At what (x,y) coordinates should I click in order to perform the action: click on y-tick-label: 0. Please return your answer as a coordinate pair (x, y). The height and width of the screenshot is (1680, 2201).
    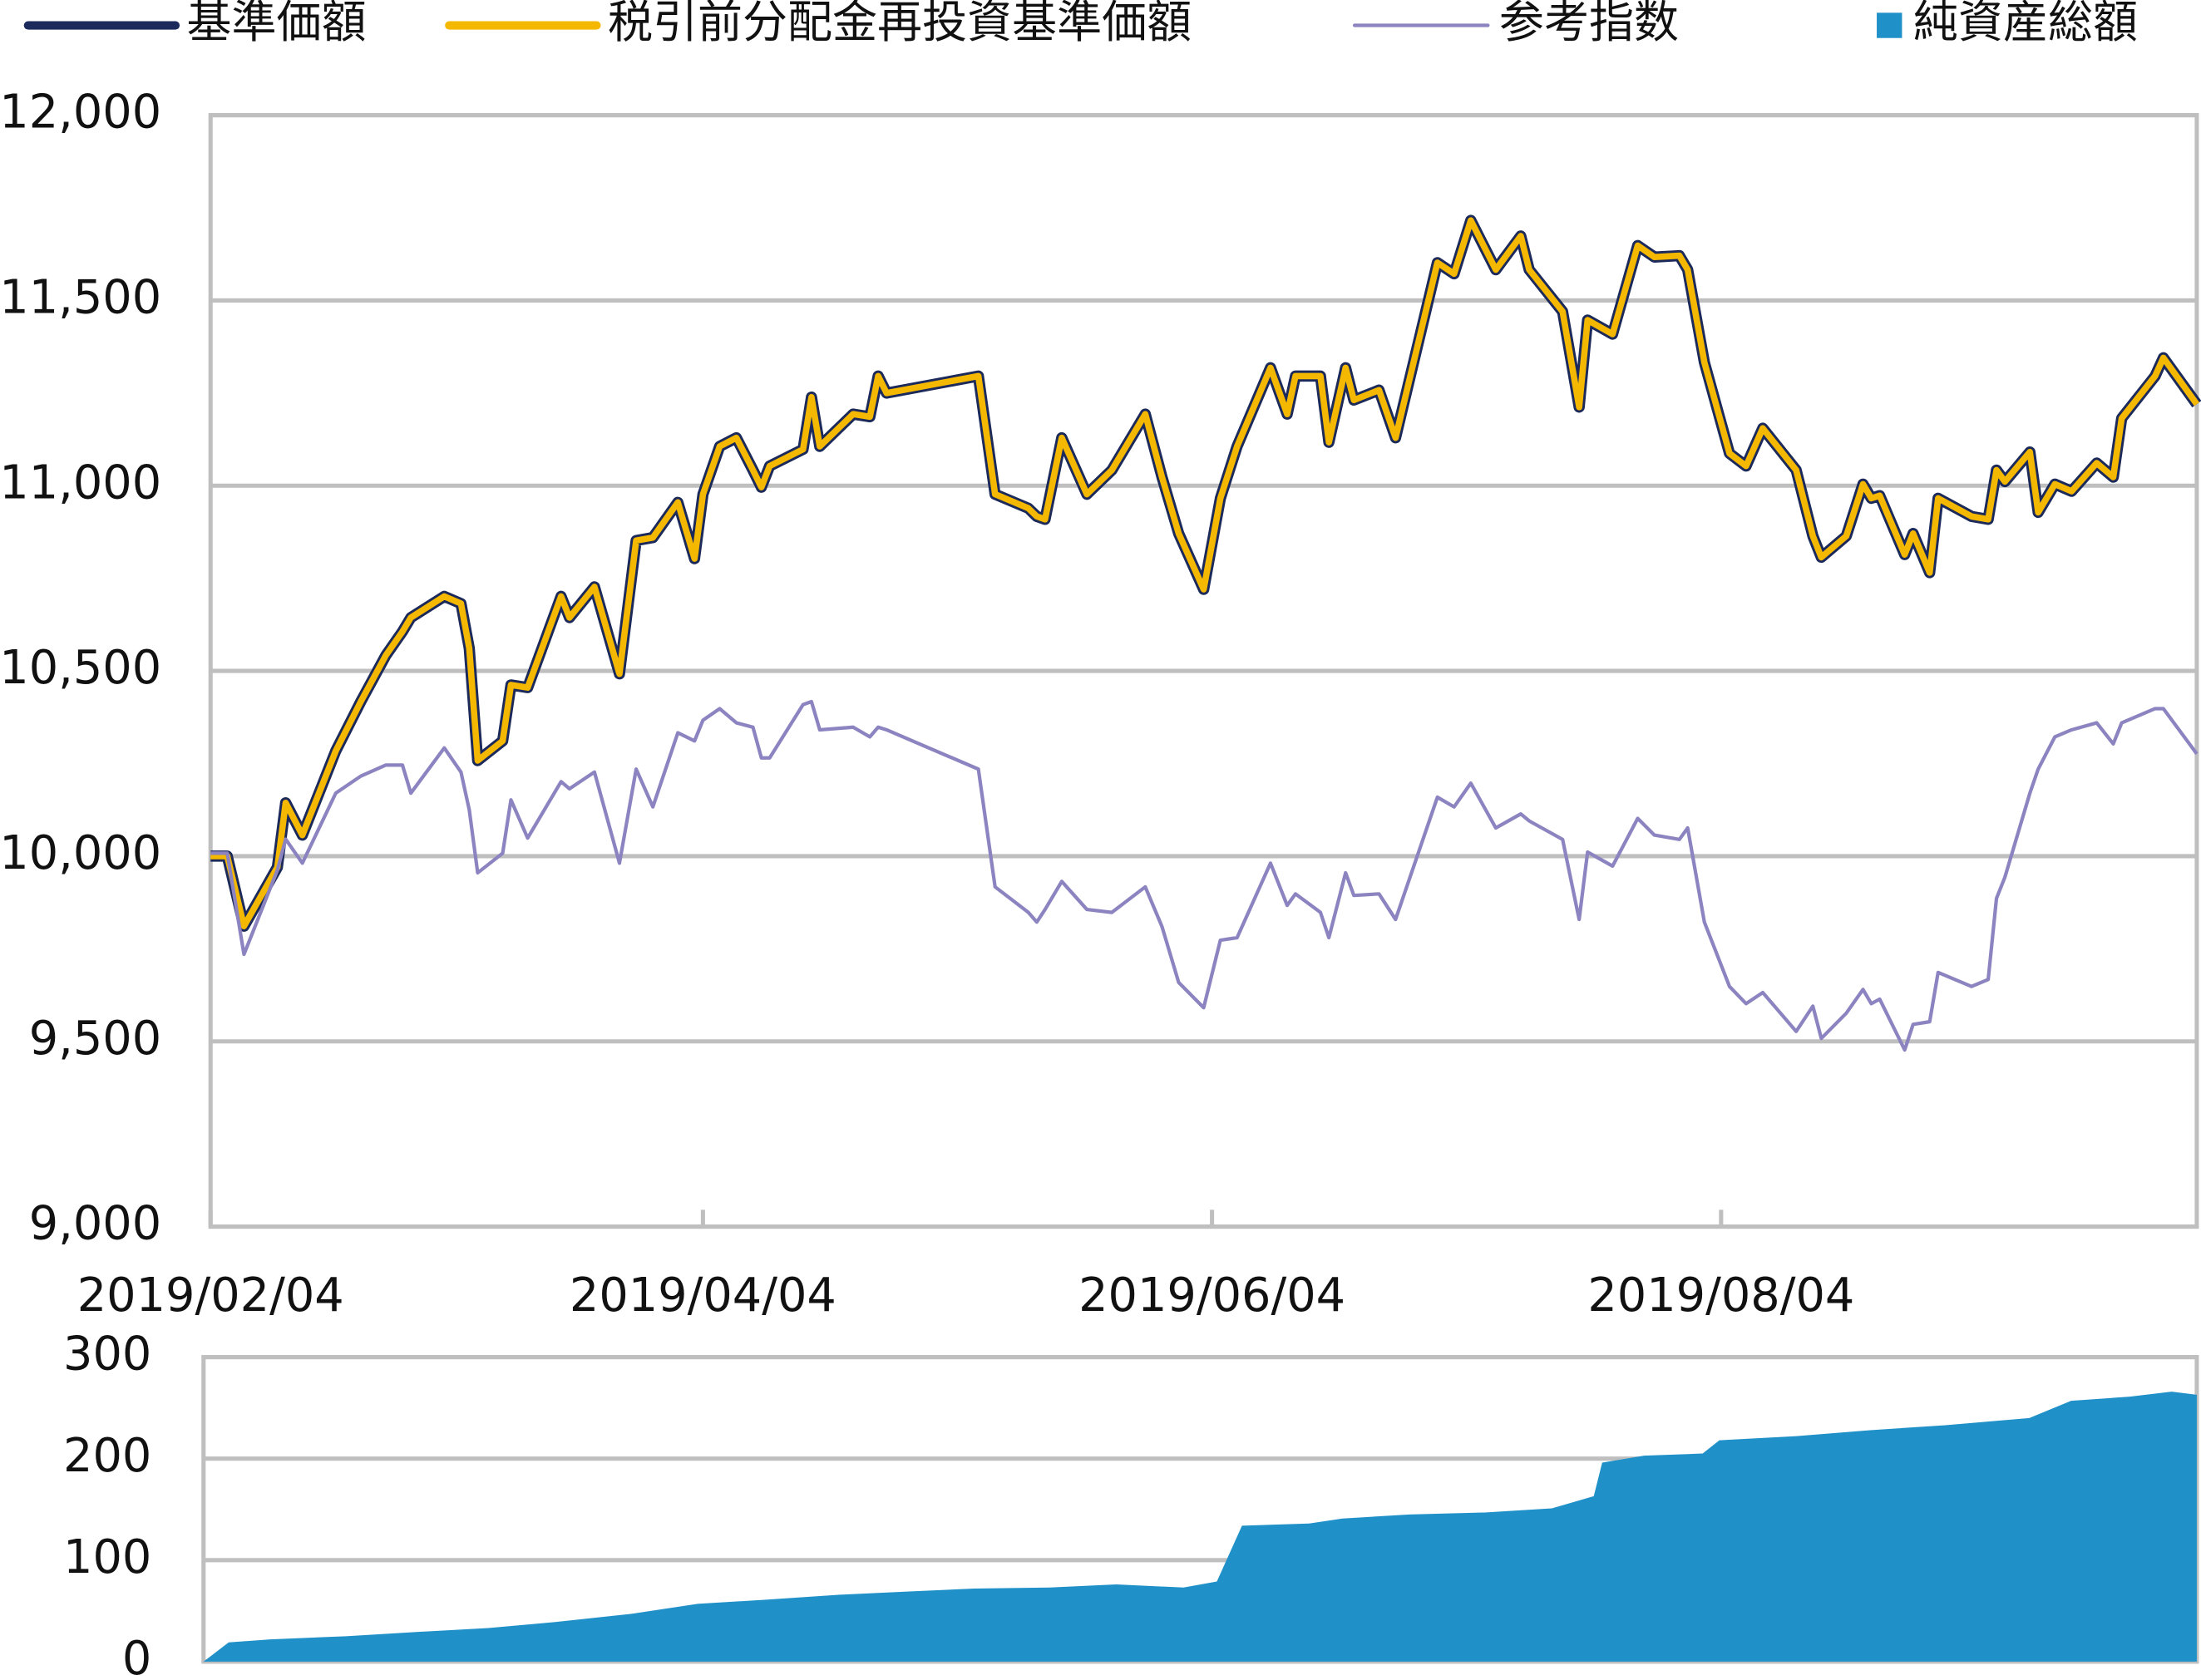
    Looking at the image, I should click on (136, 1656).